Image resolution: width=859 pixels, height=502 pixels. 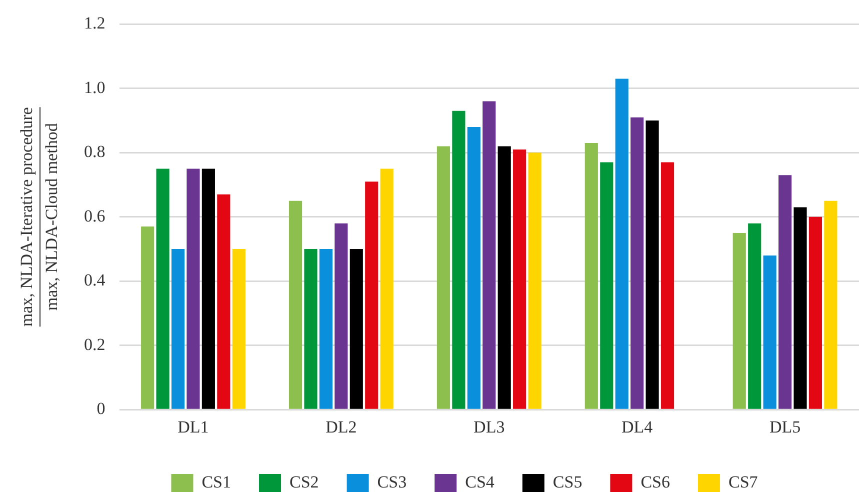 What do you see at coordinates (95, 23) in the screenshot?
I see `y-tick-label: 1.2` at bounding box center [95, 23].